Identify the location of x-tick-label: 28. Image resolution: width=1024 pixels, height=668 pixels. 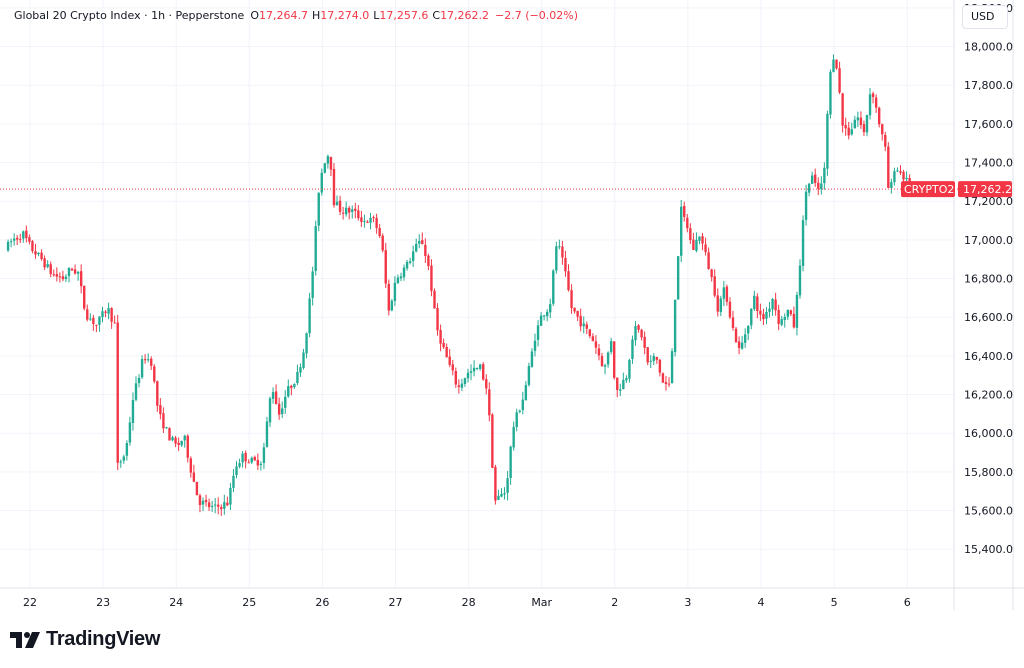
(469, 602).